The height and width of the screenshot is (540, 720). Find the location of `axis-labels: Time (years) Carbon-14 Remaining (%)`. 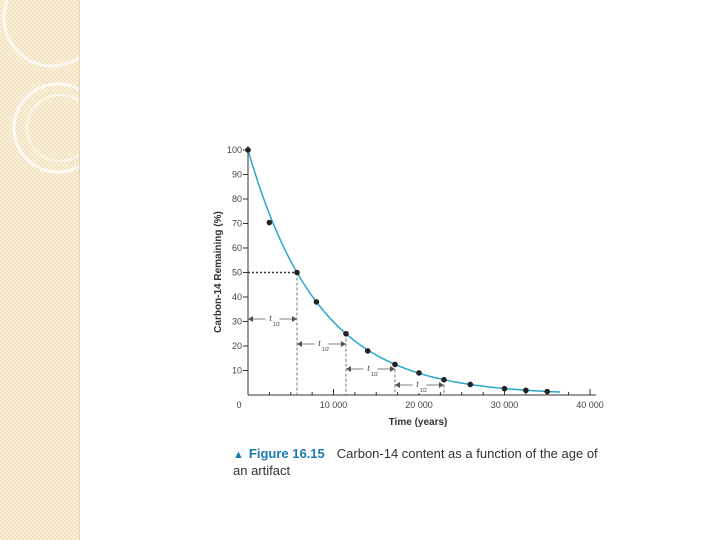

axis-labels: Time (years) Carbon-14 Remaining (%) is located at coordinates (330, 319).